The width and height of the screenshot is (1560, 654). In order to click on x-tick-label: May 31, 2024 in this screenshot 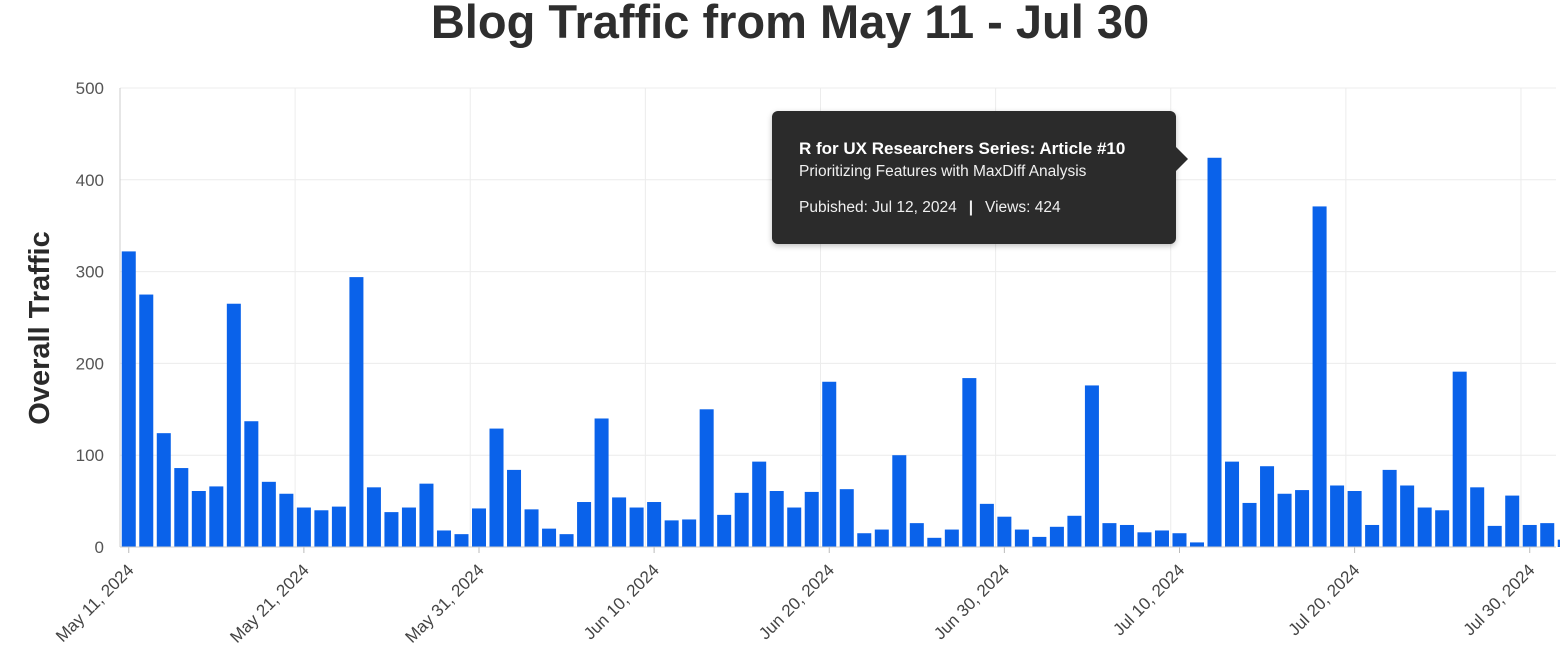, I will do `click(445, 603)`.